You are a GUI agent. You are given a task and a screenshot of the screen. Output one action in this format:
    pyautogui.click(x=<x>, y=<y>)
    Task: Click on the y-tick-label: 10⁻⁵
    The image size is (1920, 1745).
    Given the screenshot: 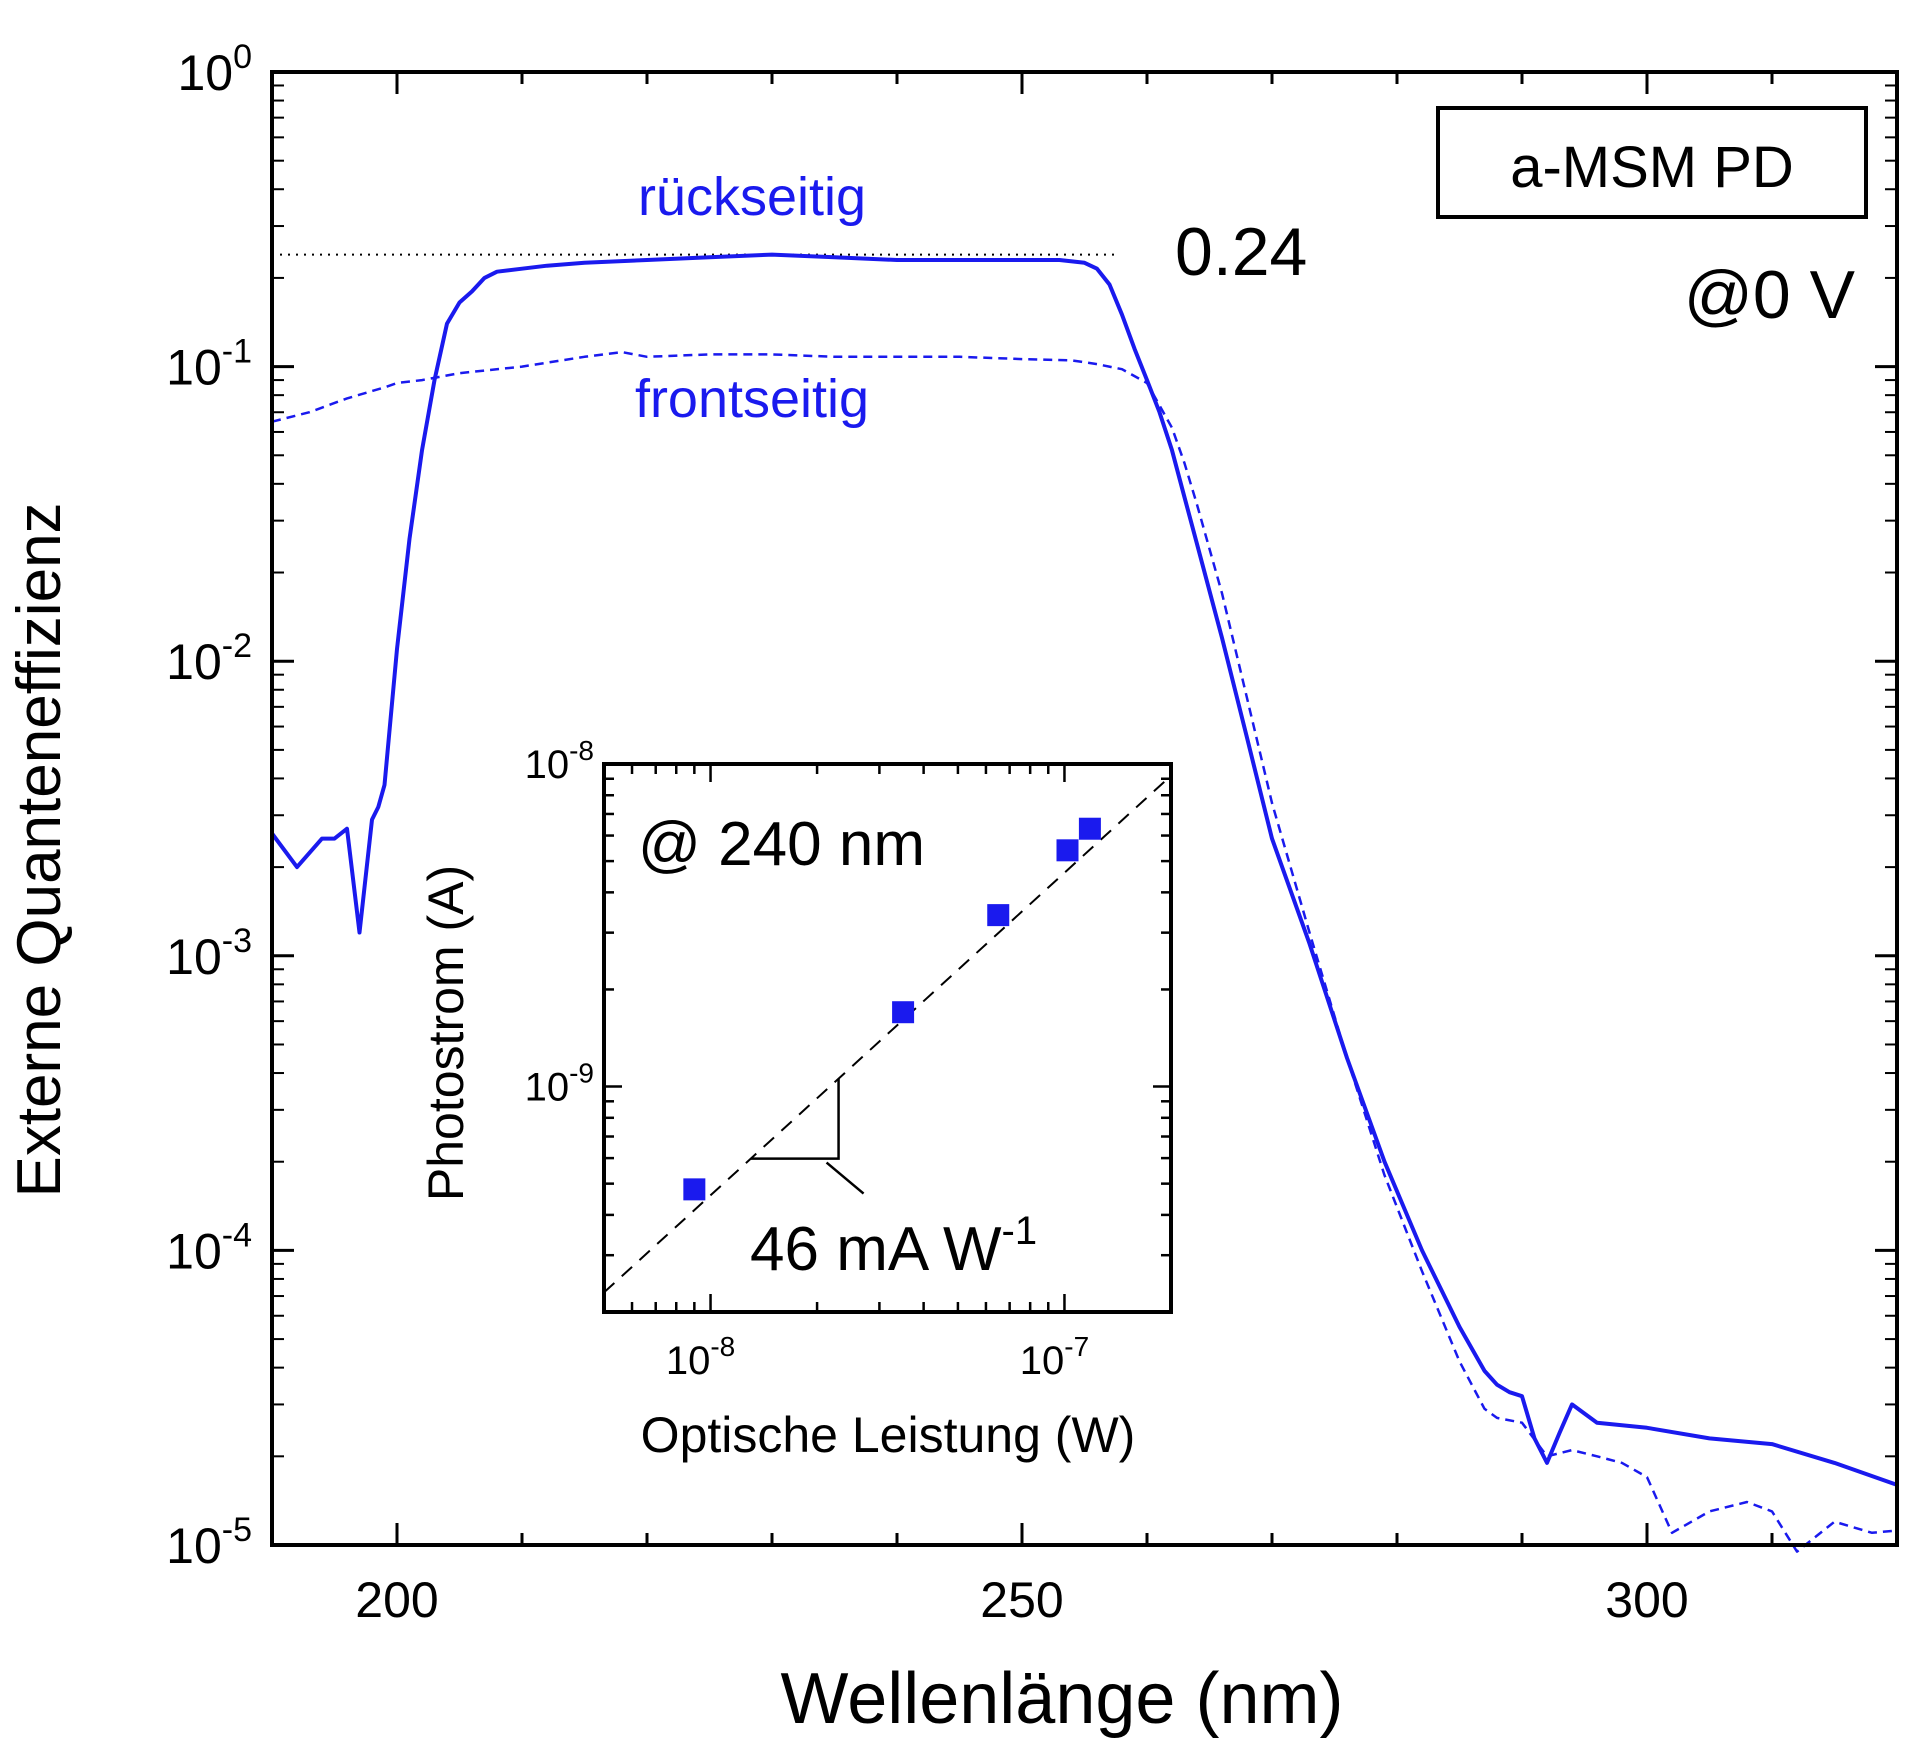 What is the action you would take?
    pyautogui.click(x=209, y=1542)
    